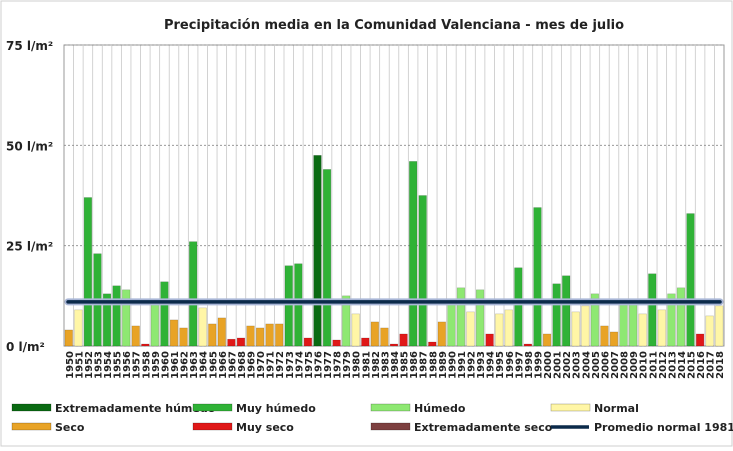  What do you see at coordinates (290, 365) in the screenshot?
I see `x-tick-label: 1973` at bounding box center [290, 365].